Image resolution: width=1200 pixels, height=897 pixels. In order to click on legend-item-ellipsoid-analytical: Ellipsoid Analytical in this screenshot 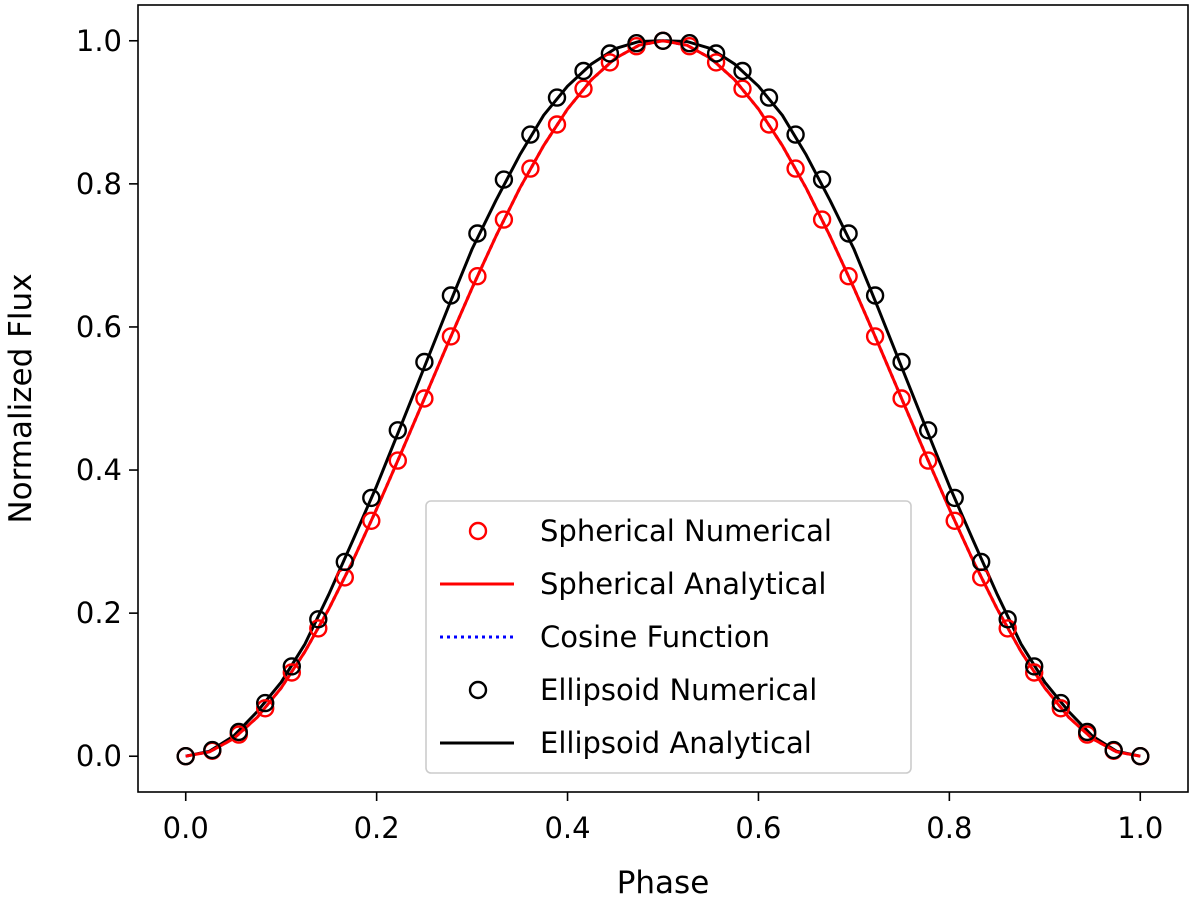, I will do `click(626, 743)`.